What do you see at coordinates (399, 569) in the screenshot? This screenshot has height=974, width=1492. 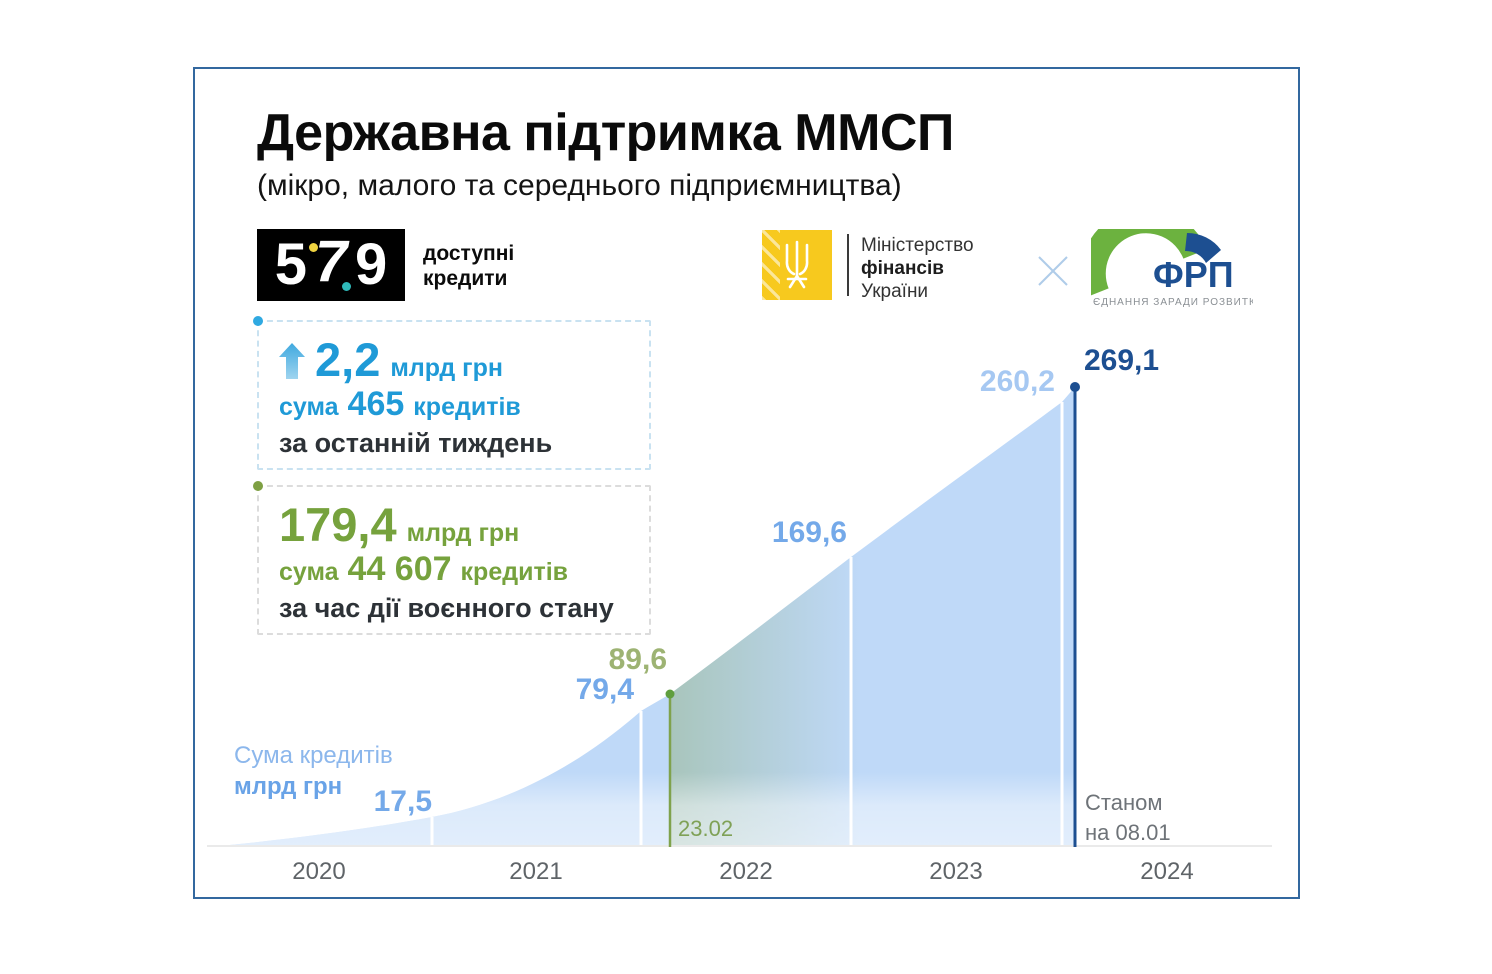 I see `wartime-count: 44 607` at bounding box center [399, 569].